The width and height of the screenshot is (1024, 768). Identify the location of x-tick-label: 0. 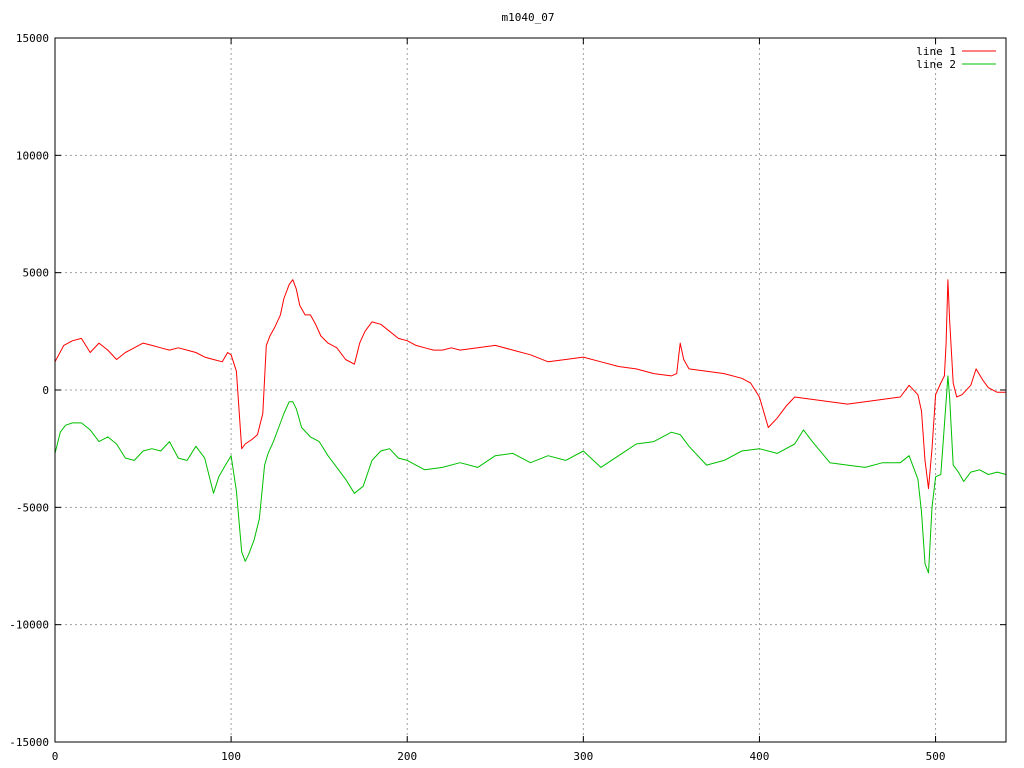
(55, 756).